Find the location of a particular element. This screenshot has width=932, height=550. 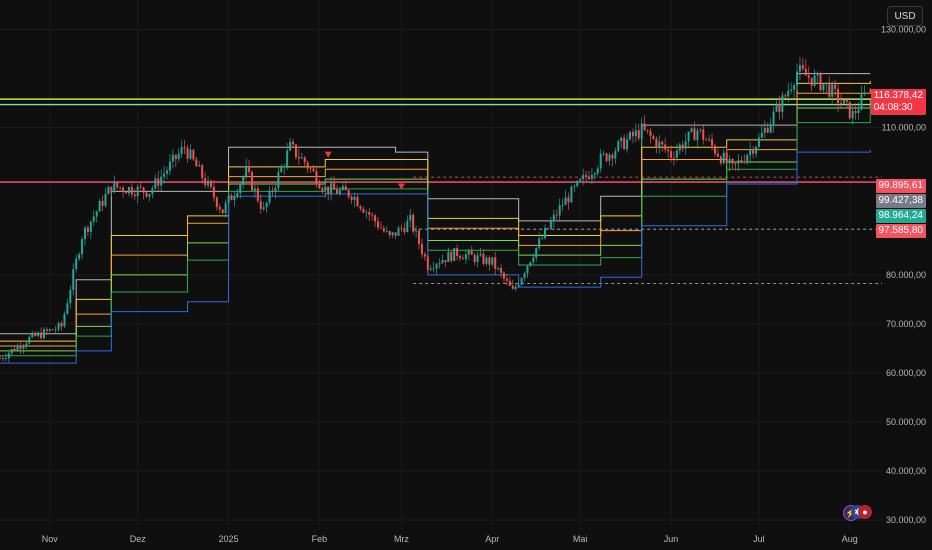

currency-button: USD is located at coordinates (905, 16).